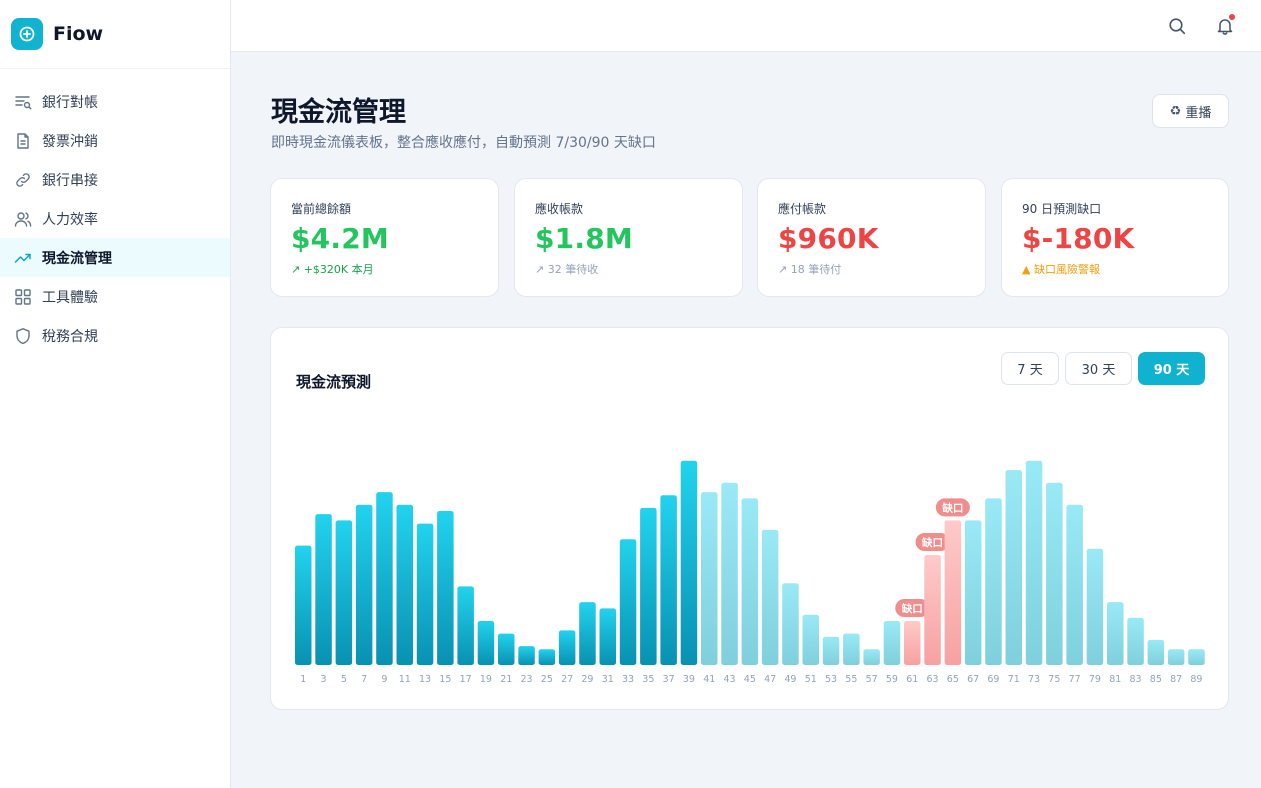 Image resolution: width=1261 pixels, height=788 pixels. What do you see at coordinates (115, 335) in the screenshot?
I see `sidebar-item-tax-compliance: 稅務合規` at bounding box center [115, 335].